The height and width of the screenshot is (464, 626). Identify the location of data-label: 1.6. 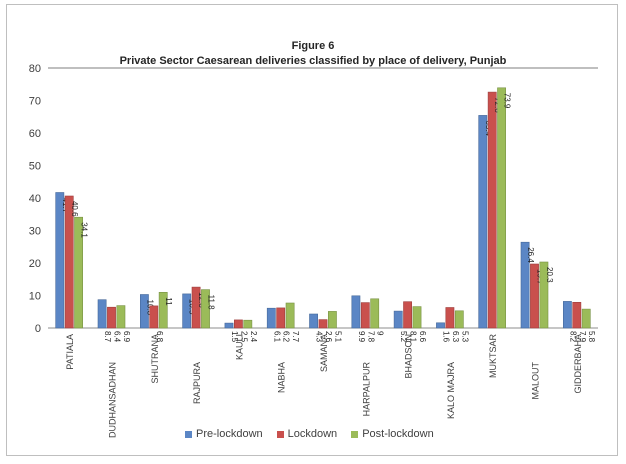
(446, 337).